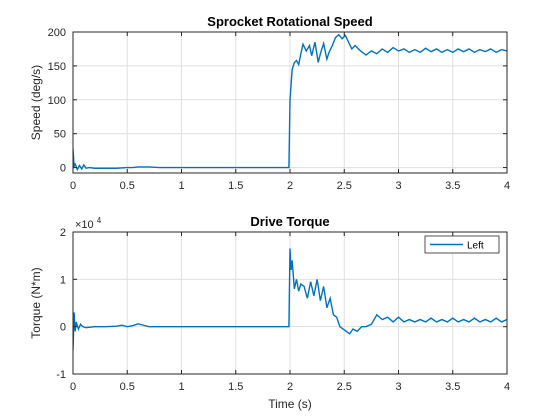 This screenshot has width=560, height=420. I want to click on speed-x-tick-label: 3.5, so click(452, 186).